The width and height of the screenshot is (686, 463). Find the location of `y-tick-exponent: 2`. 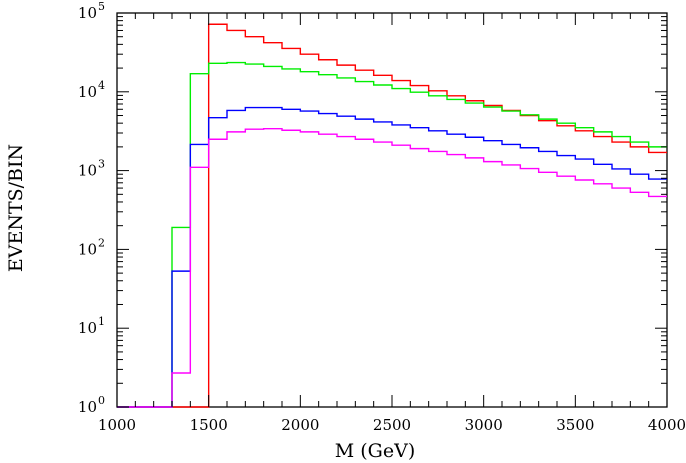

y-tick-exponent: 2 is located at coordinates (101, 242).